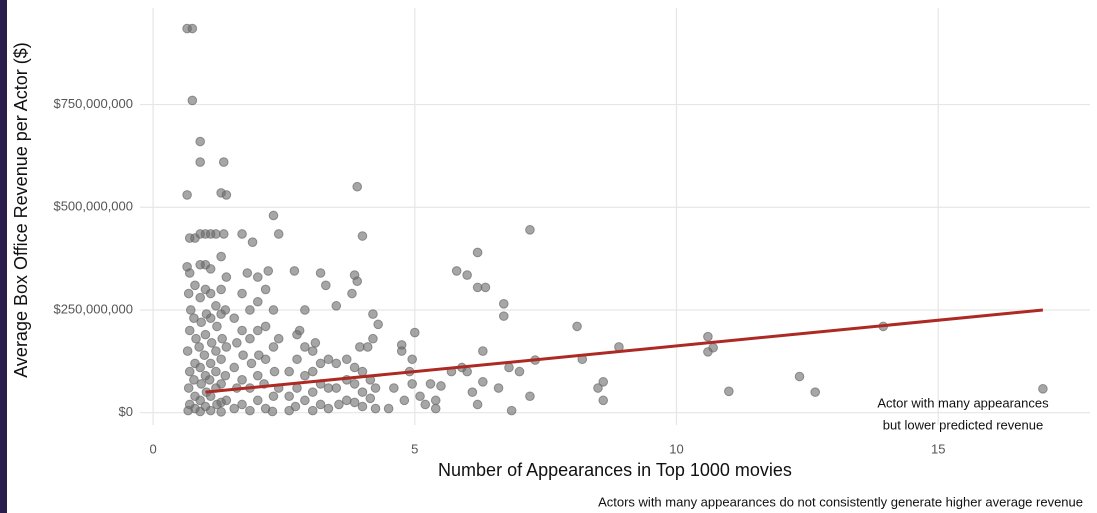 The height and width of the screenshot is (513, 1097). What do you see at coordinates (93, 103) in the screenshot?
I see `y-tick-label: $750,000,000` at bounding box center [93, 103].